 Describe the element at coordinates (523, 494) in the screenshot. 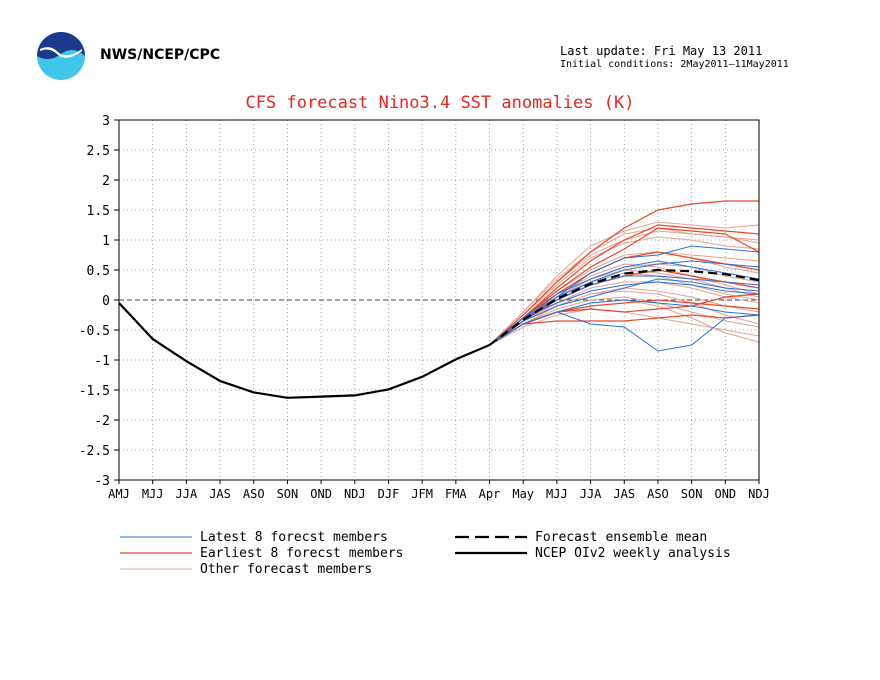

I see `x-tick-label: May` at that location.